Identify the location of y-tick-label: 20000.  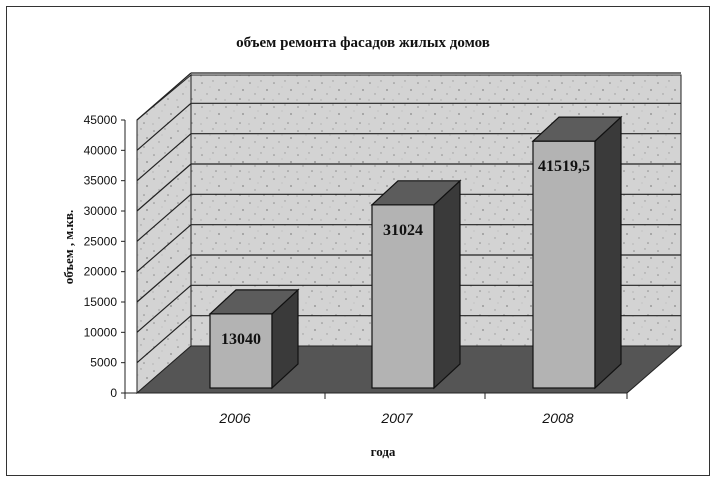
(101, 272).